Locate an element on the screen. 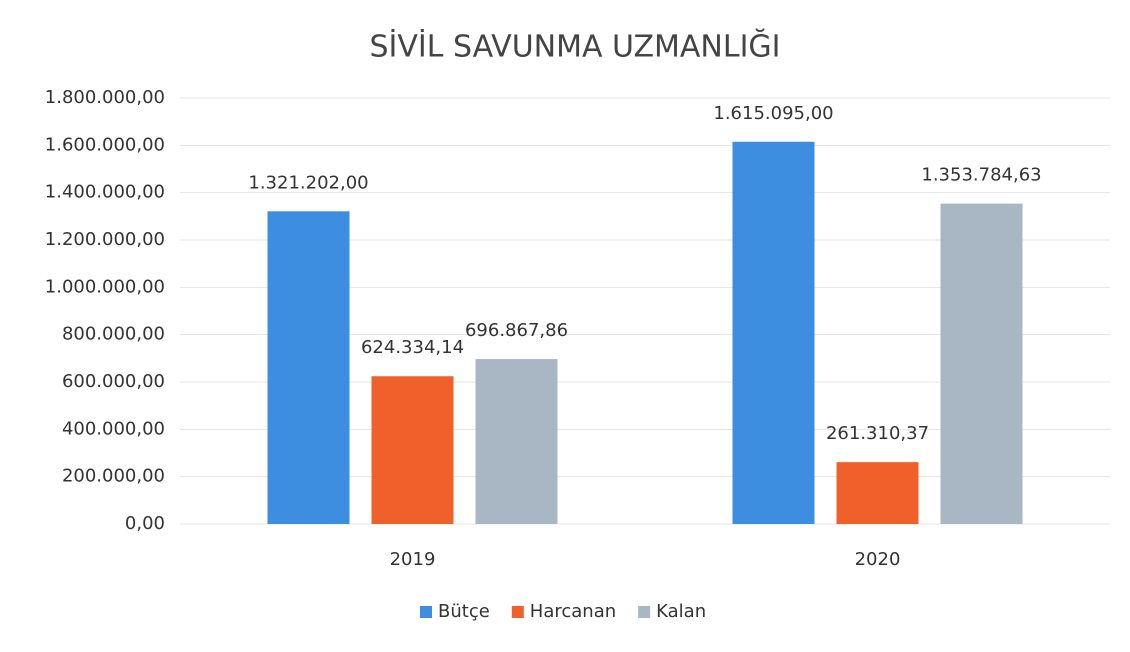 Image resolution: width=1130 pixels, height=652 pixels. y-tick-label: 1.800.000,00 is located at coordinates (105, 97).